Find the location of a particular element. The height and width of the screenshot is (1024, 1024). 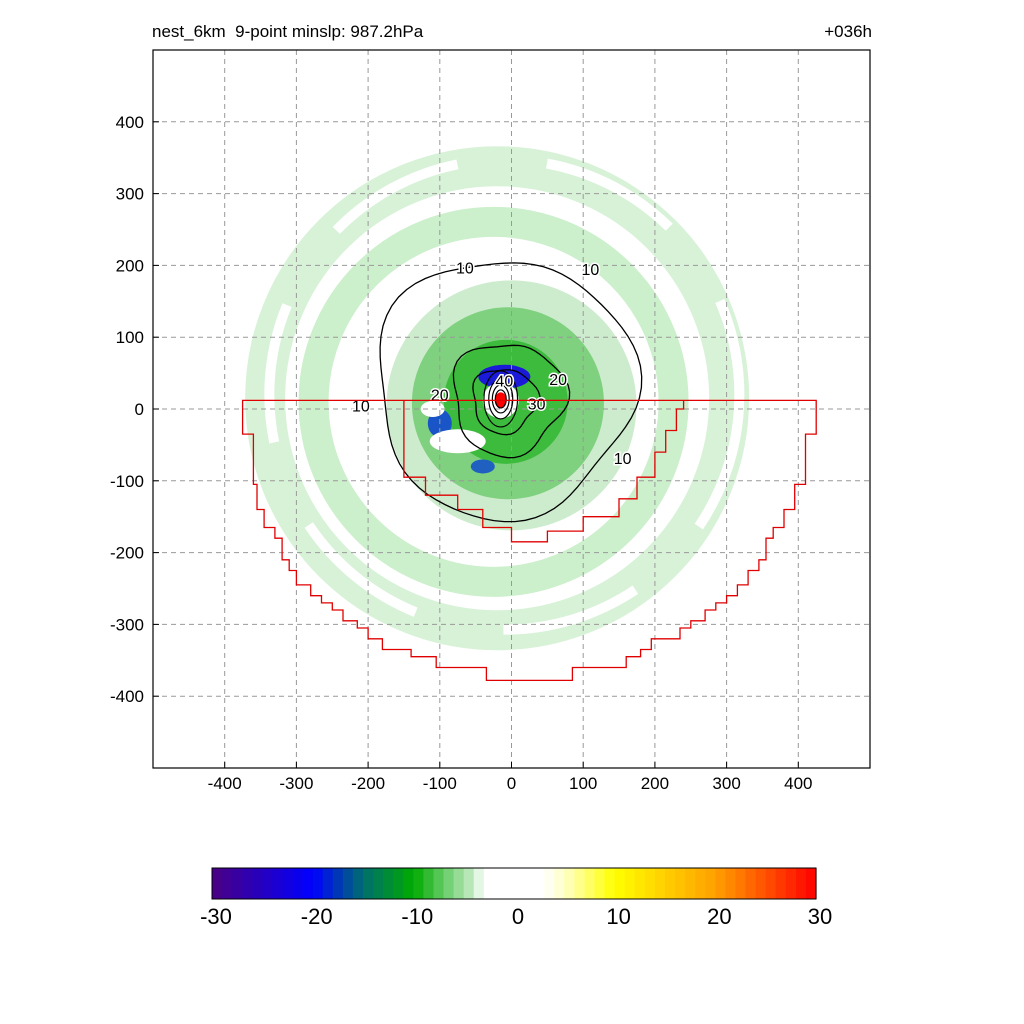

x-tick-label: -100 is located at coordinates (440, 783).